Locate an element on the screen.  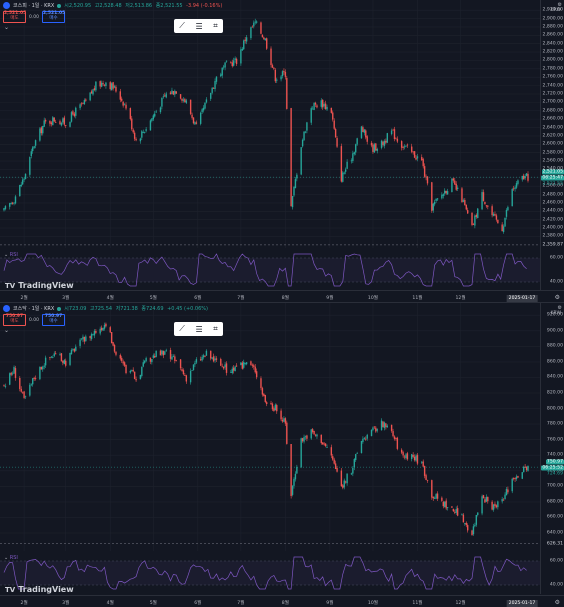
symbol-title: 코스닥 · 1일 · KRX is located at coordinates (34, 309).